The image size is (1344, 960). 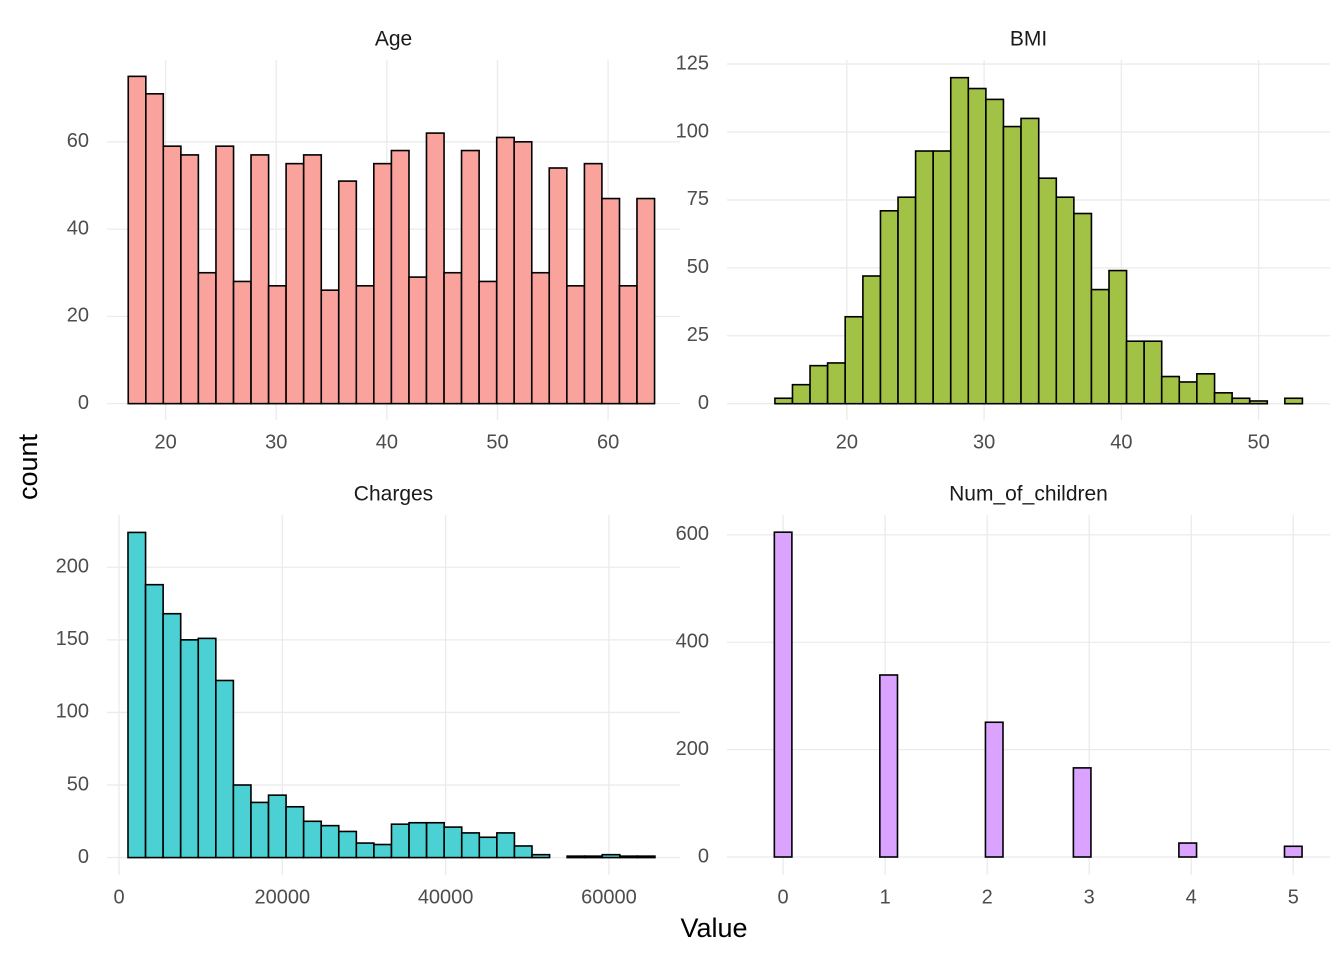 What do you see at coordinates (1028, 39) in the screenshot?
I see `panel-title: BMI` at bounding box center [1028, 39].